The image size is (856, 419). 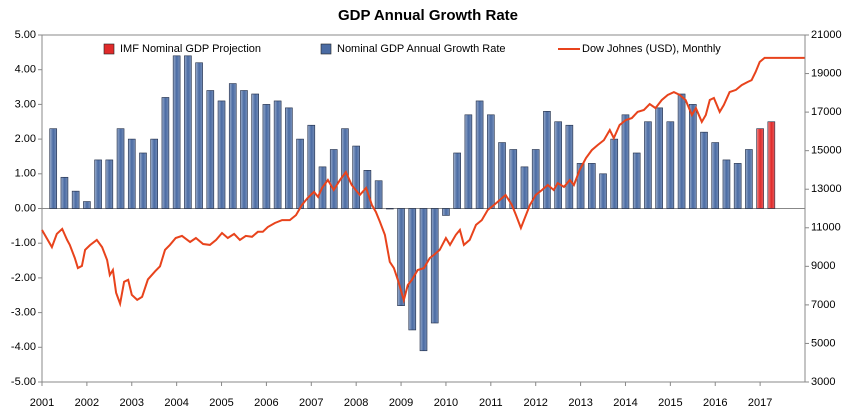 I want to click on x-tick-label: 2011, so click(x=491, y=403).